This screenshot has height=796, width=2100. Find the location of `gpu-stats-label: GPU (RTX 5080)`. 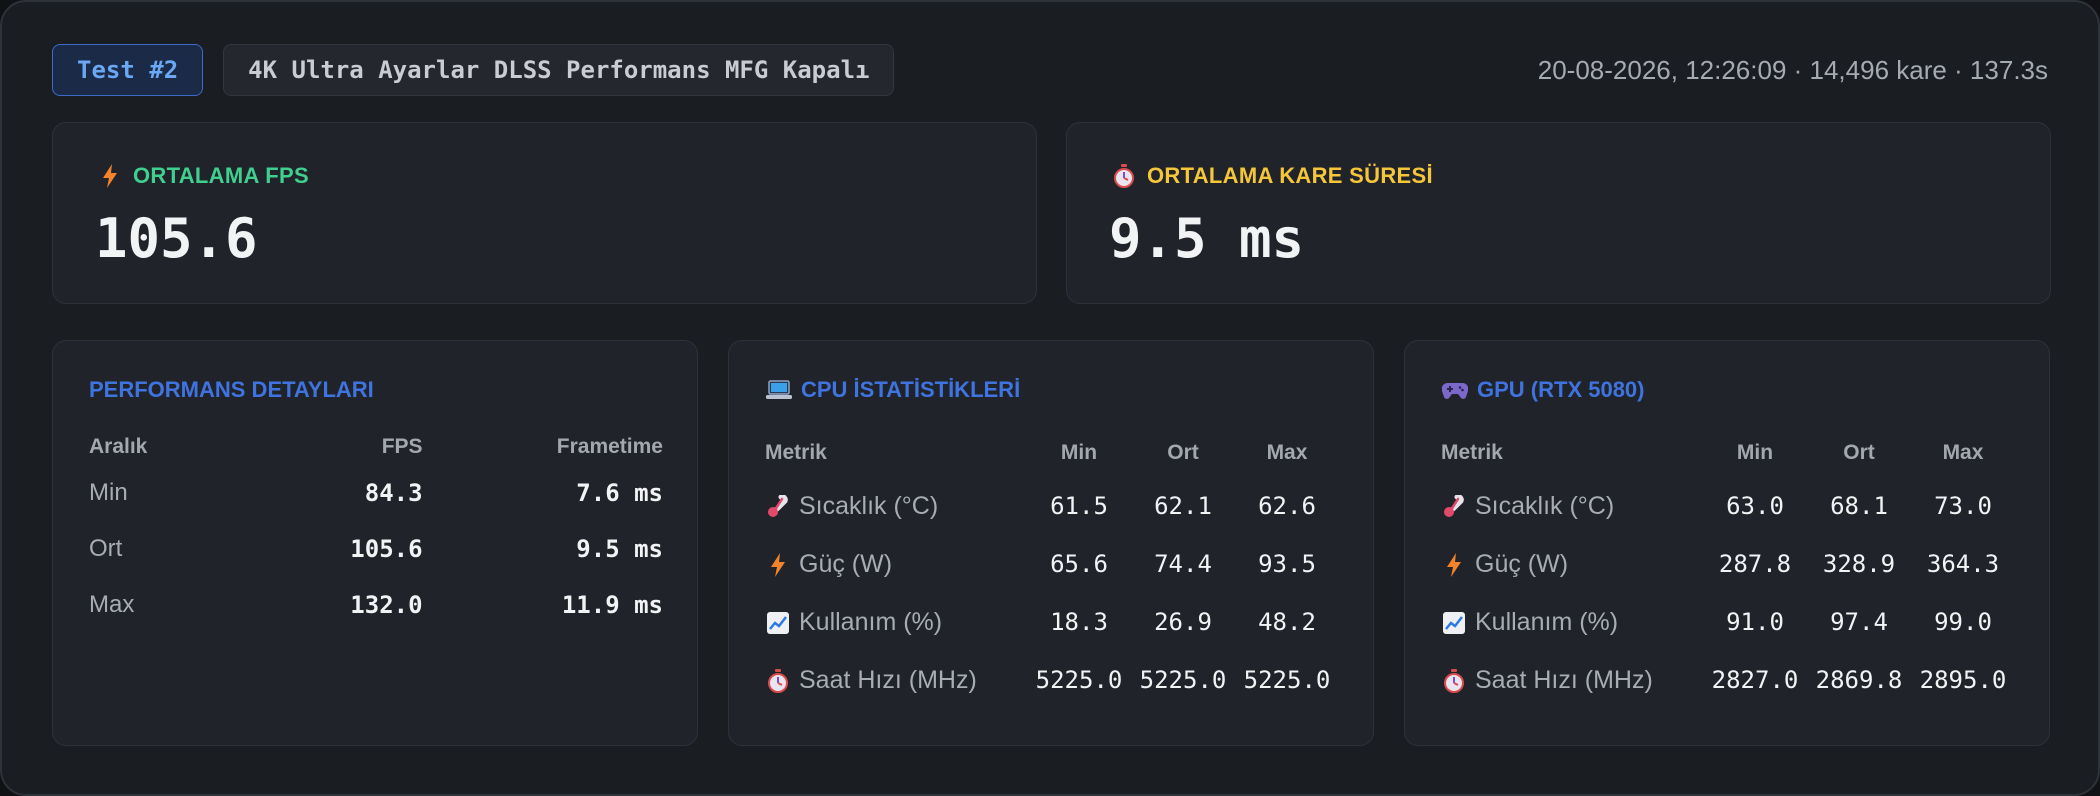

gpu-stats-label: GPU (RTX 5080) is located at coordinates (1561, 389).